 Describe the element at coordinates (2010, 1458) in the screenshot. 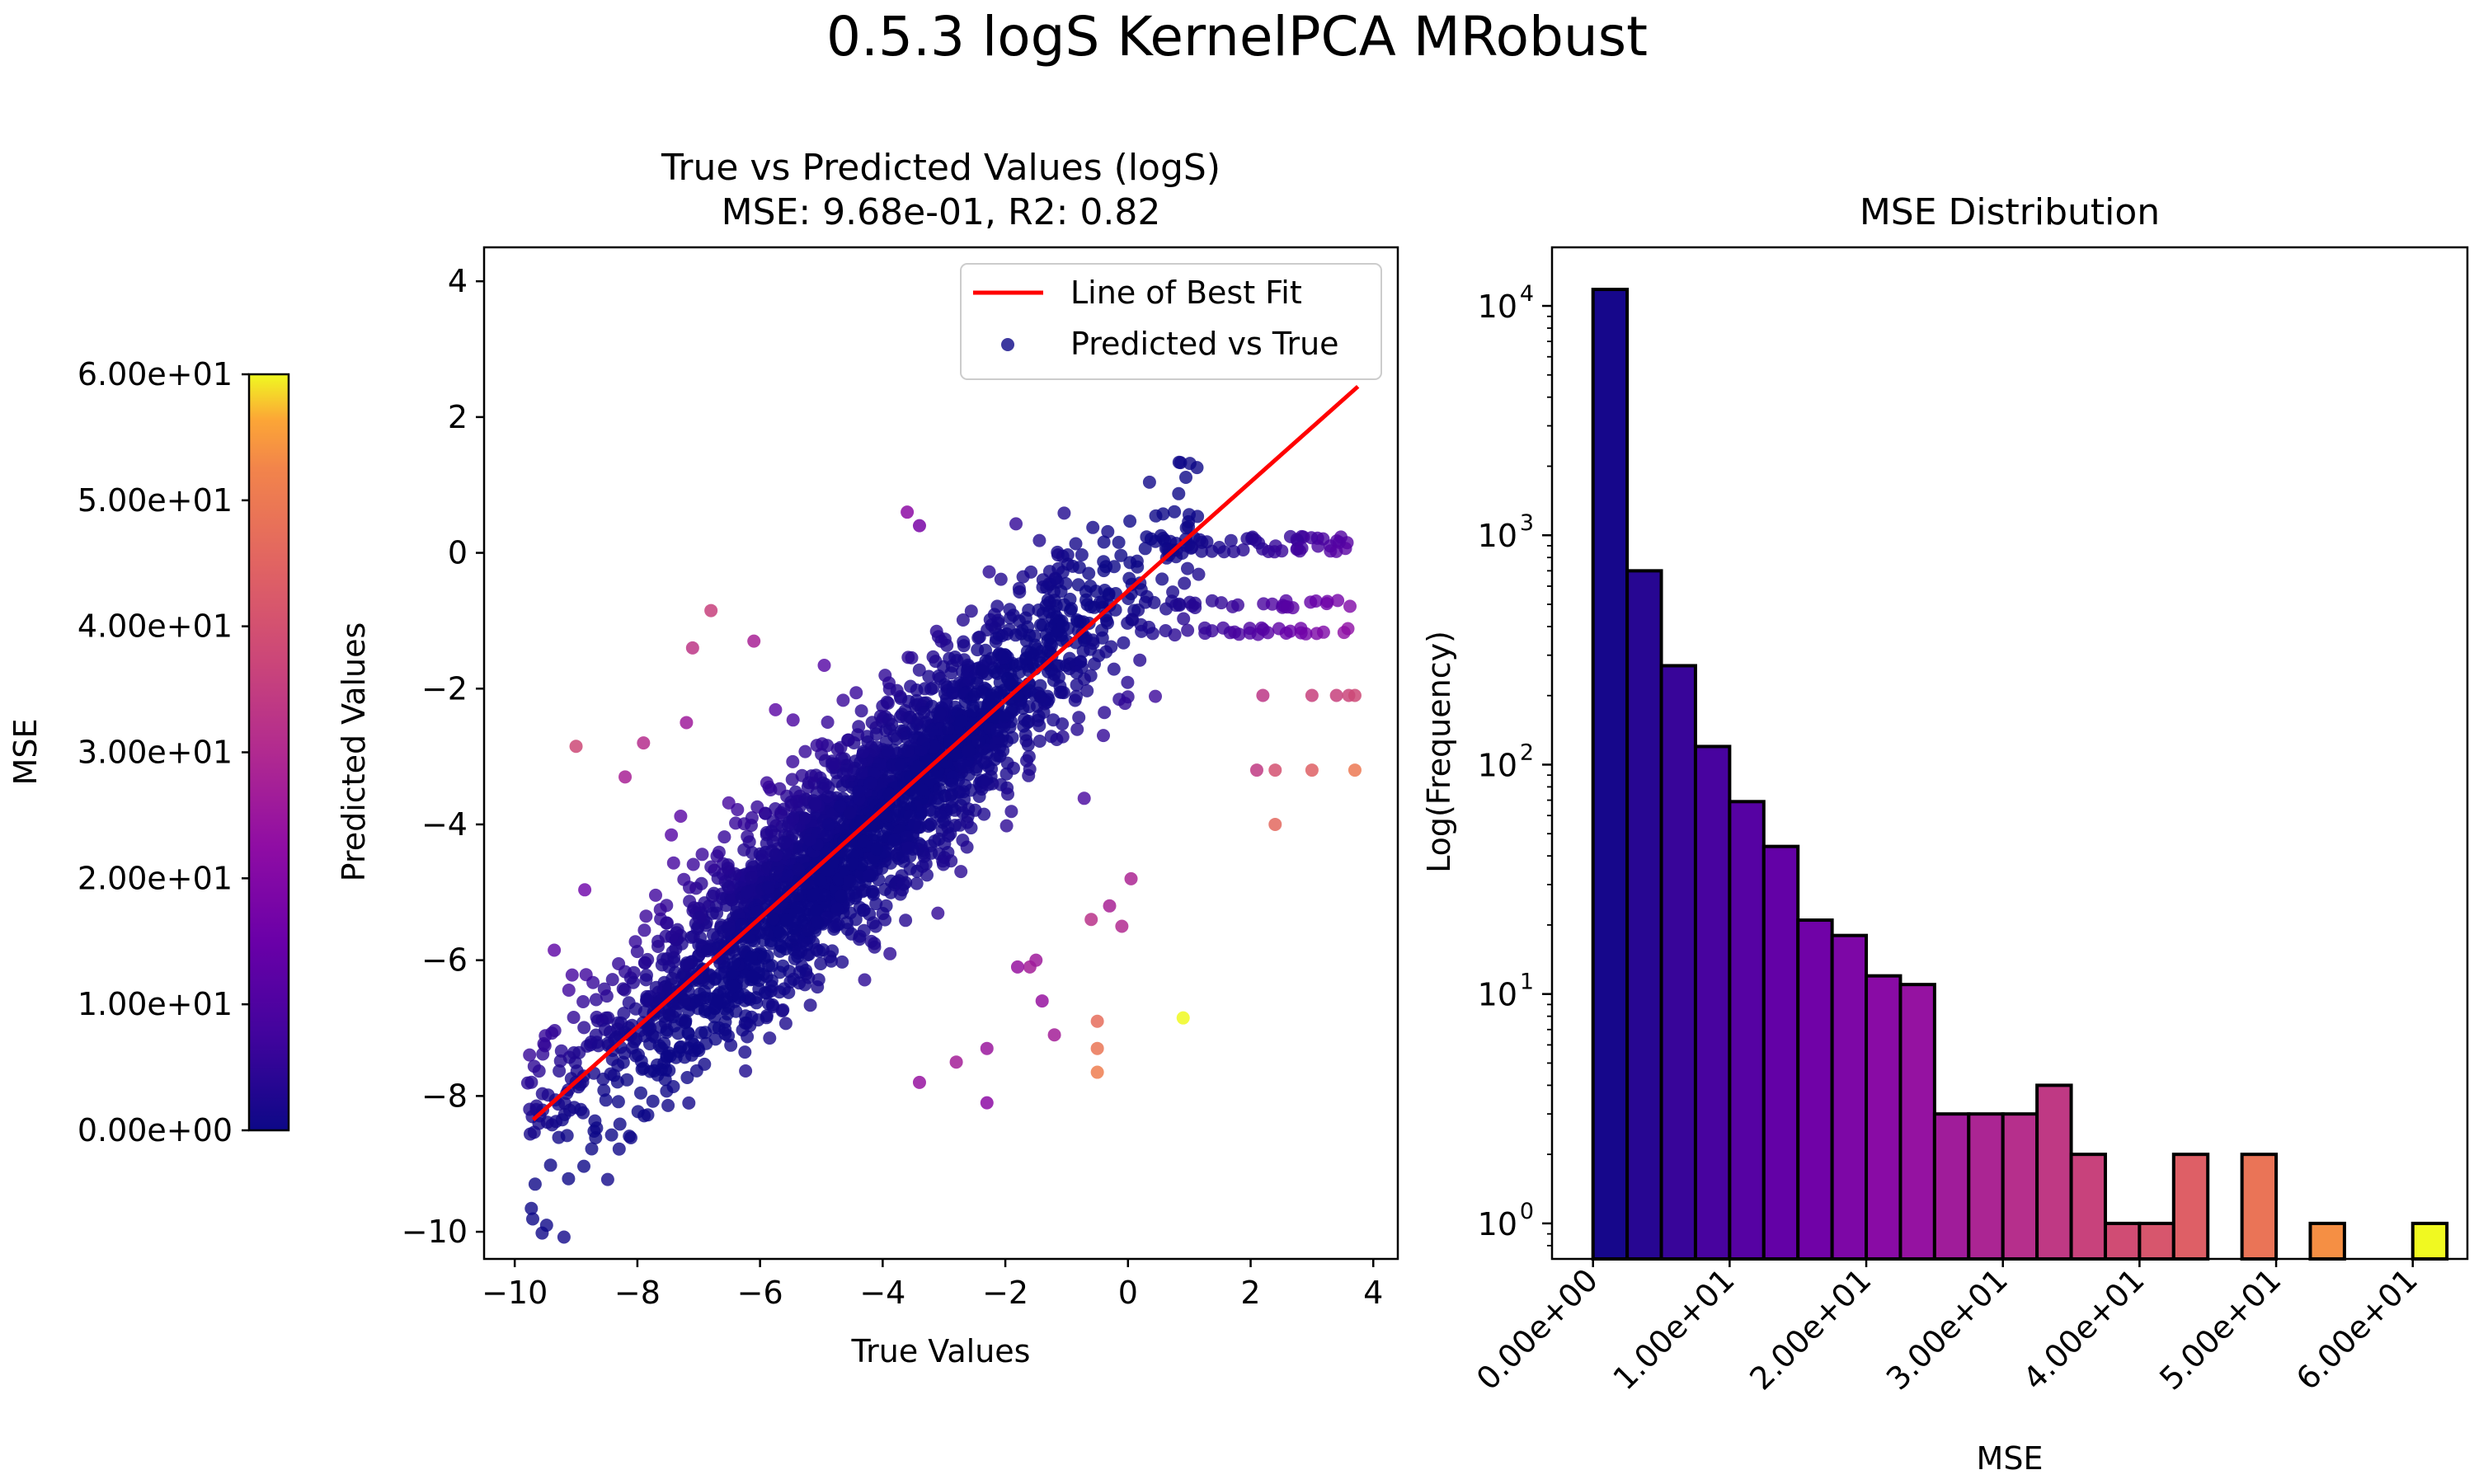

I see `histogram-xlabel: MSE` at that location.